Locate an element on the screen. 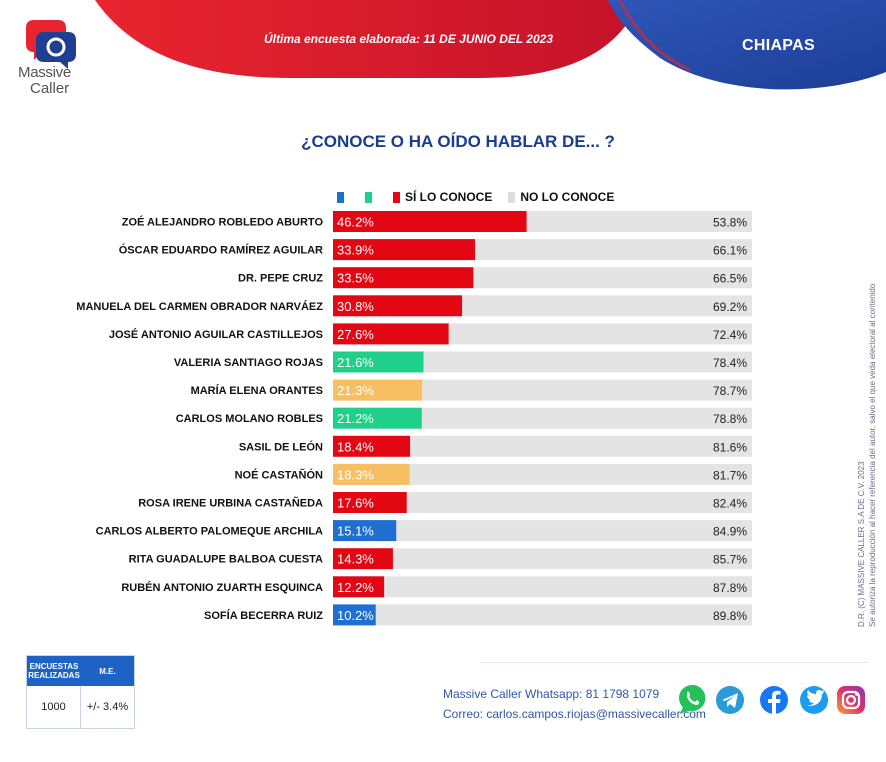  stats-header-surveys: ENCUESTAS REALIZADAS is located at coordinates (54, 671).